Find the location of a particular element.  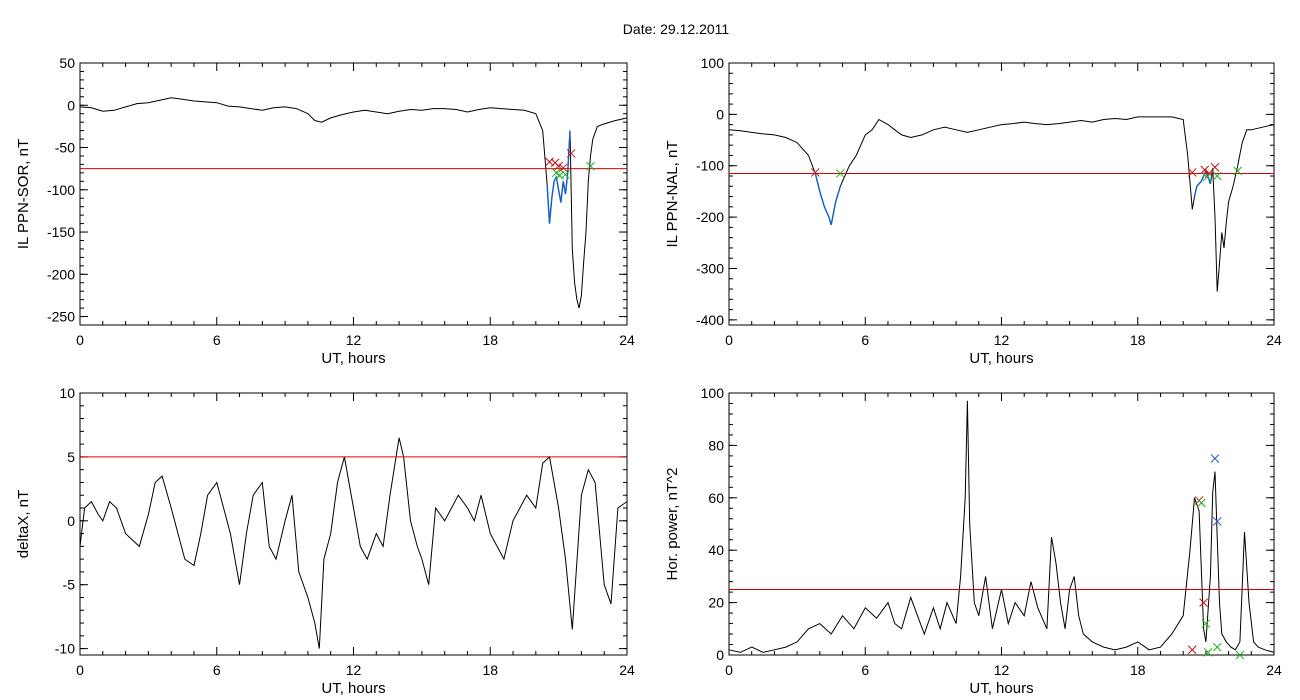

figure-title: Date: 29.12.2011 is located at coordinates (676, 29).